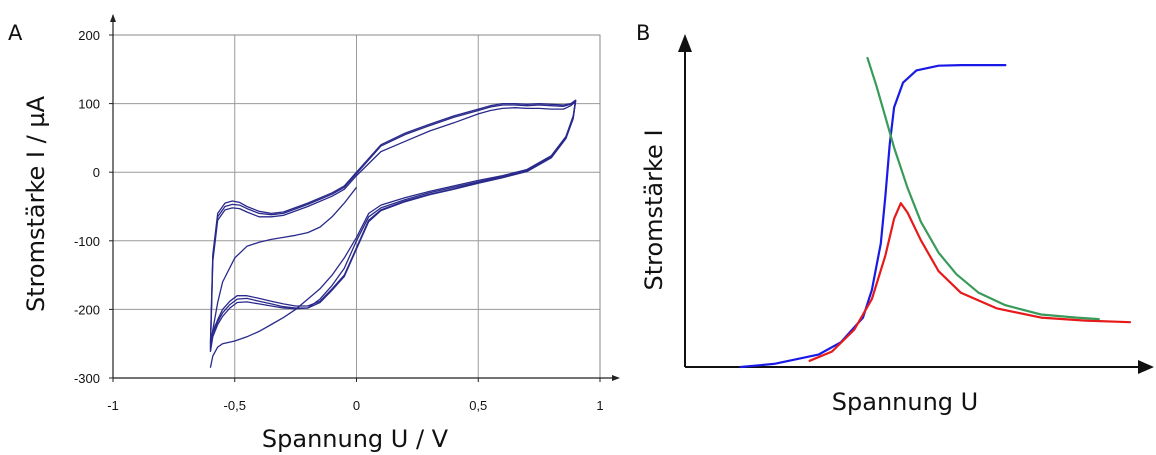  Describe the element at coordinates (355, 439) in the screenshot. I see `panel-a-x-axis-label: Spannung U / V` at that location.